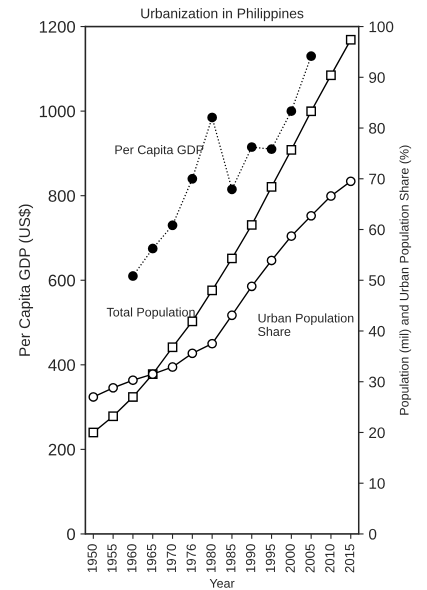 The image size is (427, 590). Describe the element at coordinates (251, 558) in the screenshot. I see `x-tick-label: 1990` at that location.